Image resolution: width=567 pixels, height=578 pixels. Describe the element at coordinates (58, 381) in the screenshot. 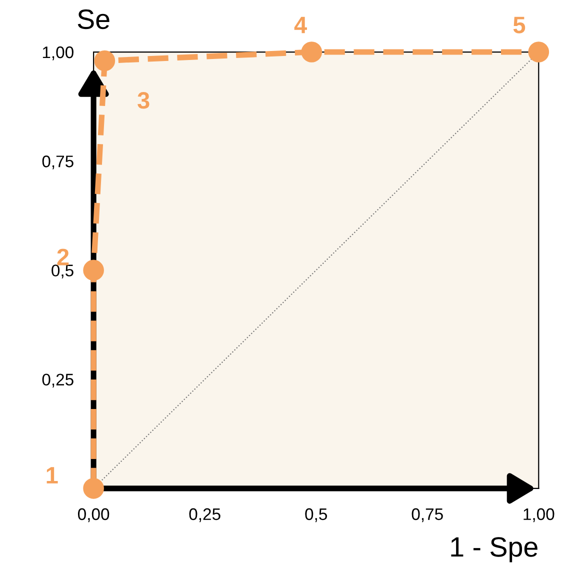

I see `y-tick-label: 0,25` at that location.